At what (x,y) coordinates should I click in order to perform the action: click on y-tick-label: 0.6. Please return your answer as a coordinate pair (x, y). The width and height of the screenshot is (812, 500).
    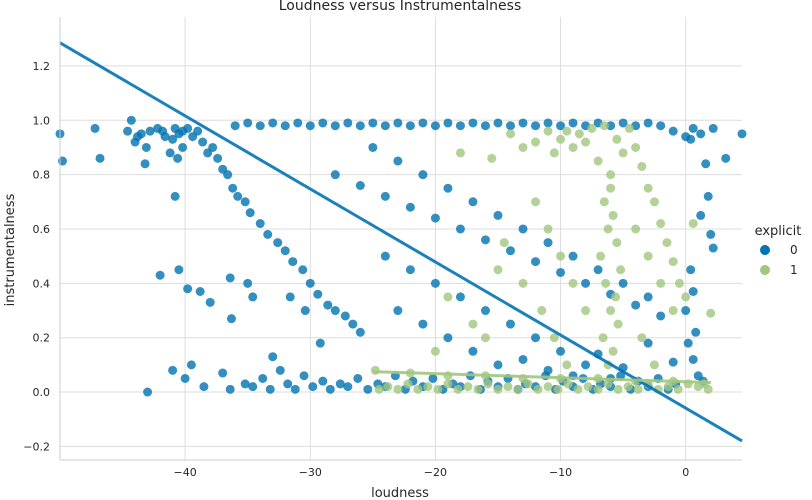
    Looking at the image, I should click on (42, 229).